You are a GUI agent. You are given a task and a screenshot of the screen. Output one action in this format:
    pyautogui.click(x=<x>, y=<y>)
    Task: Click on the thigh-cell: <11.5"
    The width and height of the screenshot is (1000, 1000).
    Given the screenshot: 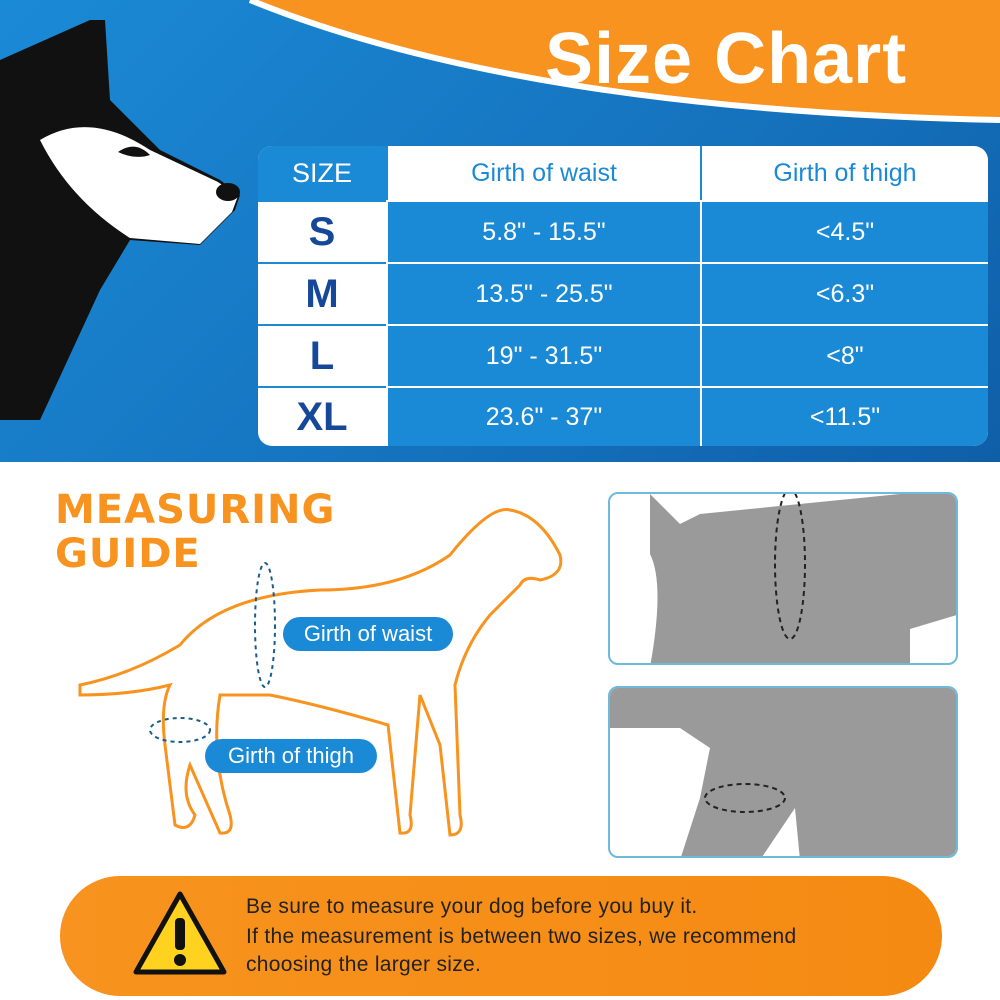 What is the action you would take?
    pyautogui.click(x=844, y=416)
    